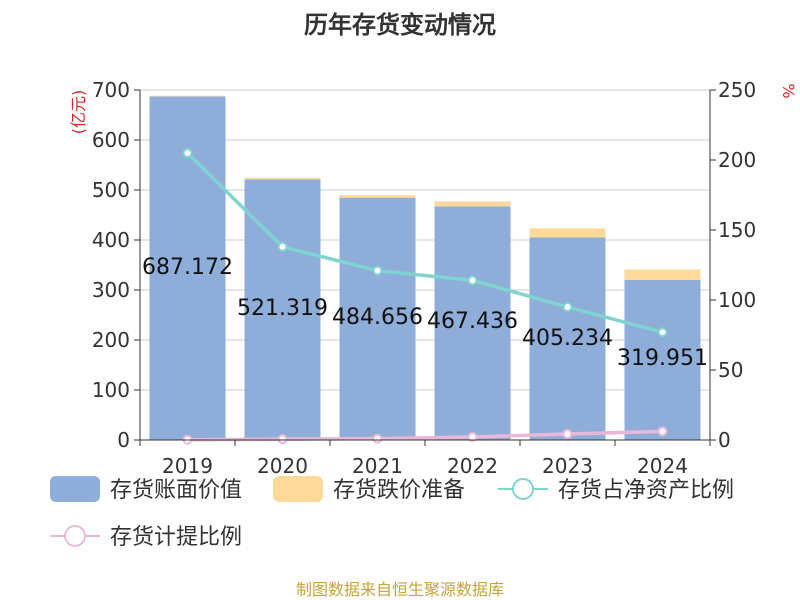 This screenshot has height=600, width=800. What do you see at coordinates (472, 466) in the screenshot?
I see `x-tick-label: 2022` at bounding box center [472, 466].